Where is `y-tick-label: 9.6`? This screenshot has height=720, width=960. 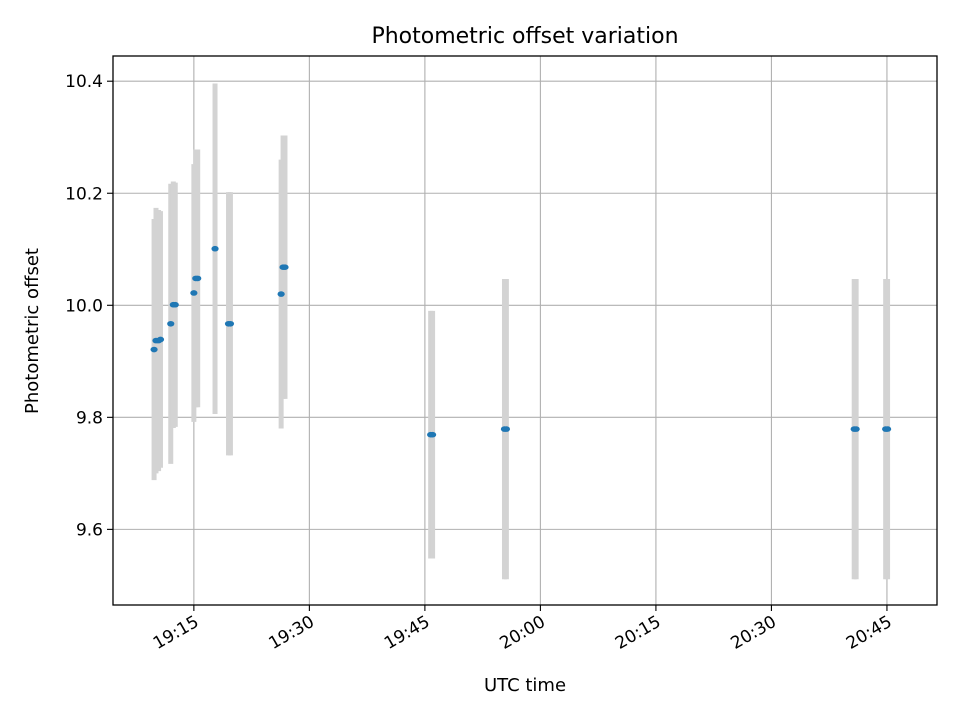
y-tick-label: 9.6 is located at coordinates (89, 530).